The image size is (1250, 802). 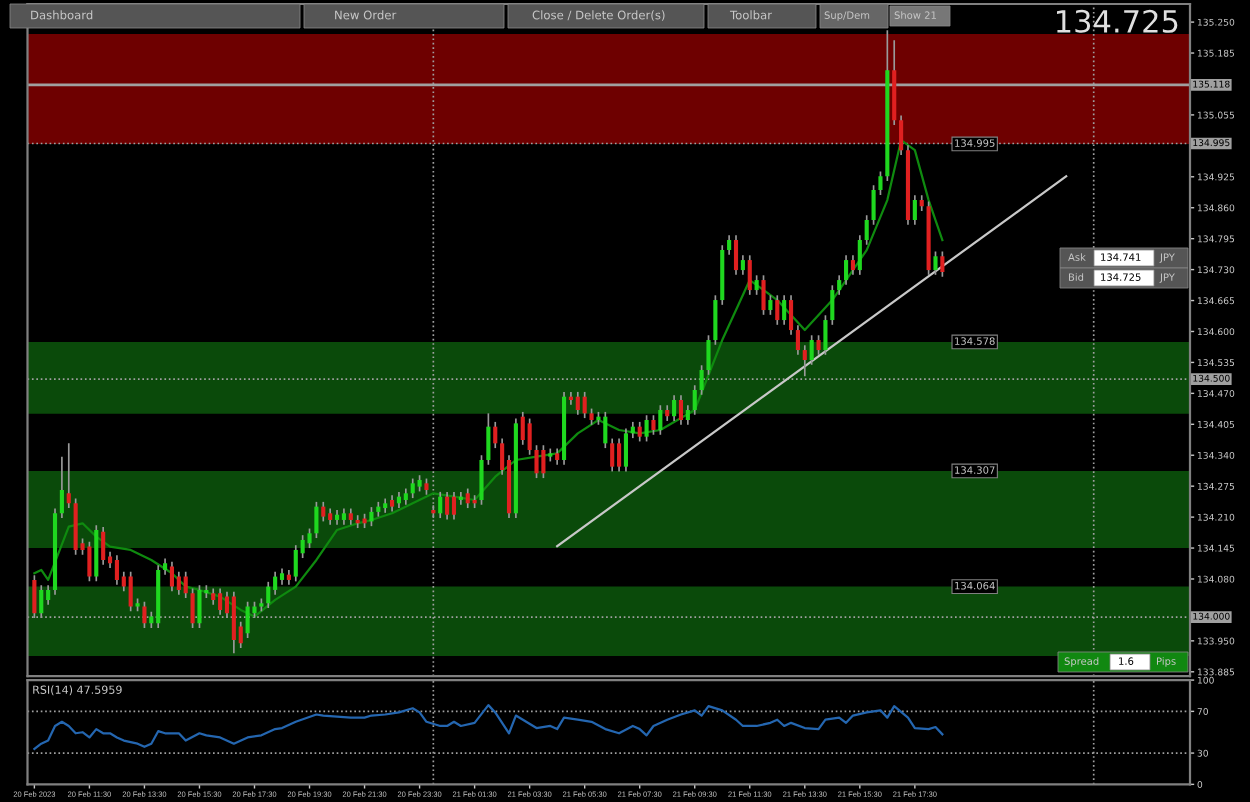 What do you see at coordinates (488, 727) in the screenshot?
I see `line-series` at bounding box center [488, 727].